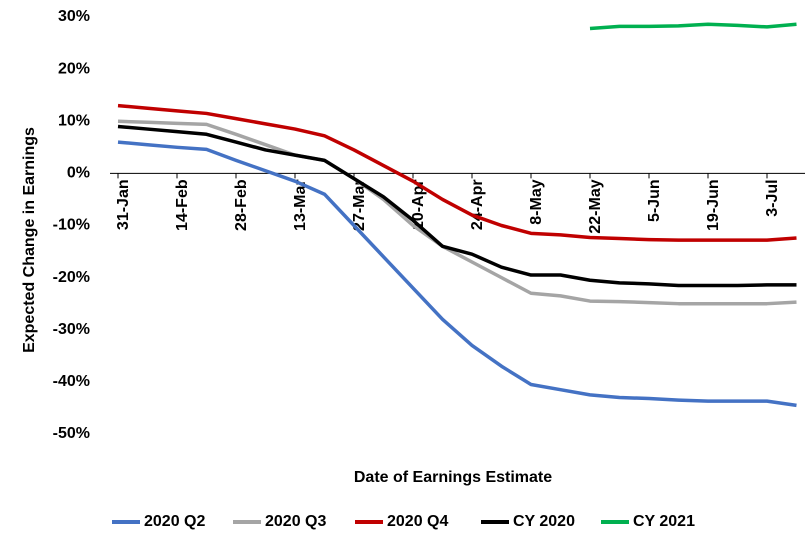  What do you see at coordinates (123, 204) in the screenshot?
I see `x-tick-label: 31-Jan` at bounding box center [123, 204].